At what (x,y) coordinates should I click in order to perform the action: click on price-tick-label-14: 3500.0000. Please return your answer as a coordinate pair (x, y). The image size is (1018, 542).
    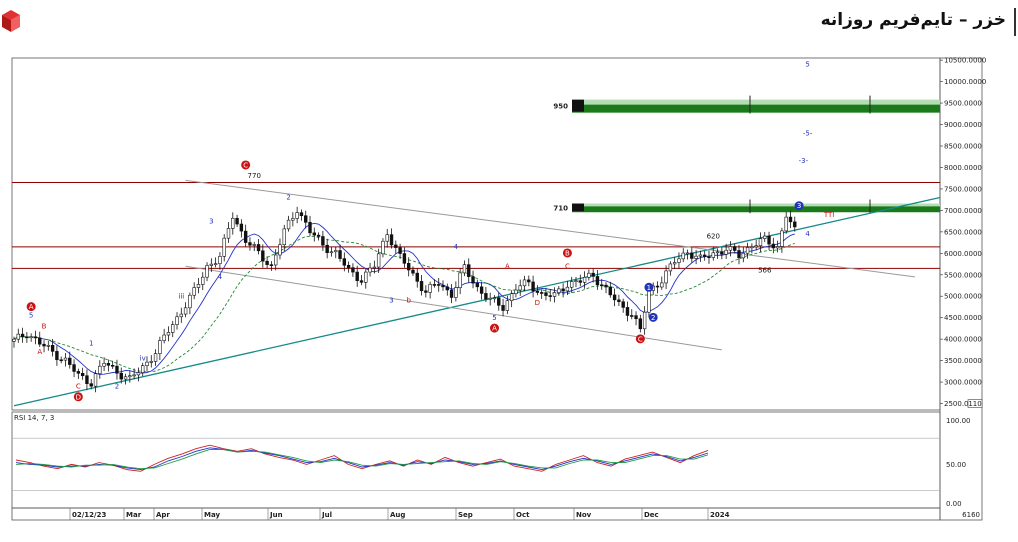
    Looking at the image, I should click on (963, 361).